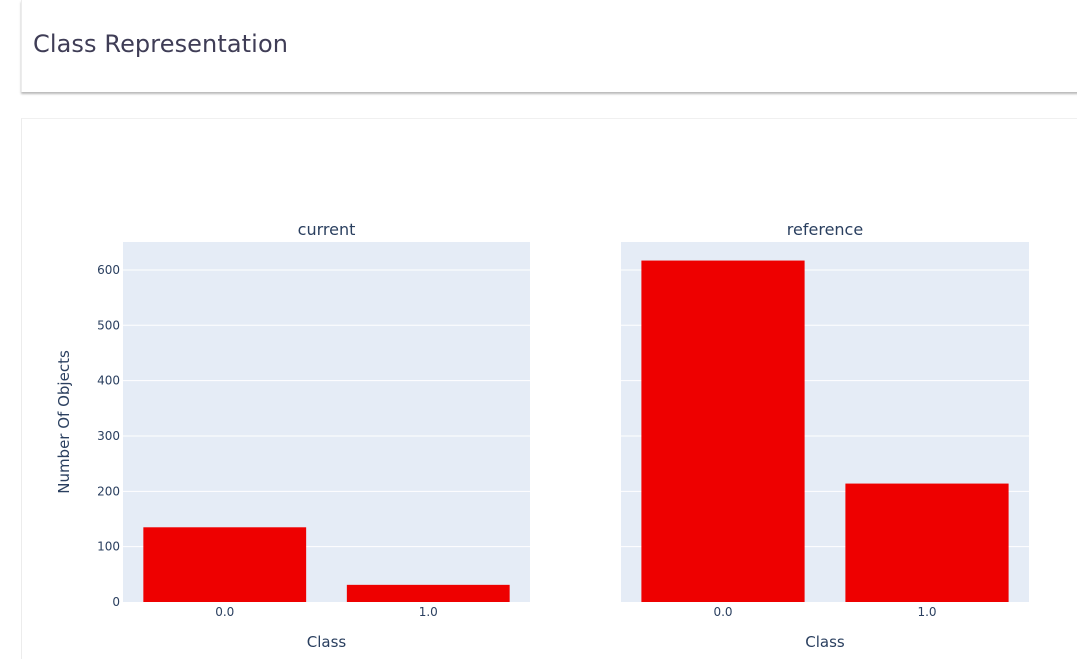 Image resolution: width=1077 pixels, height=659 pixels. What do you see at coordinates (225, 564) in the screenshot?
I see `bar-current-0.0` at bounding box center [225, 564].